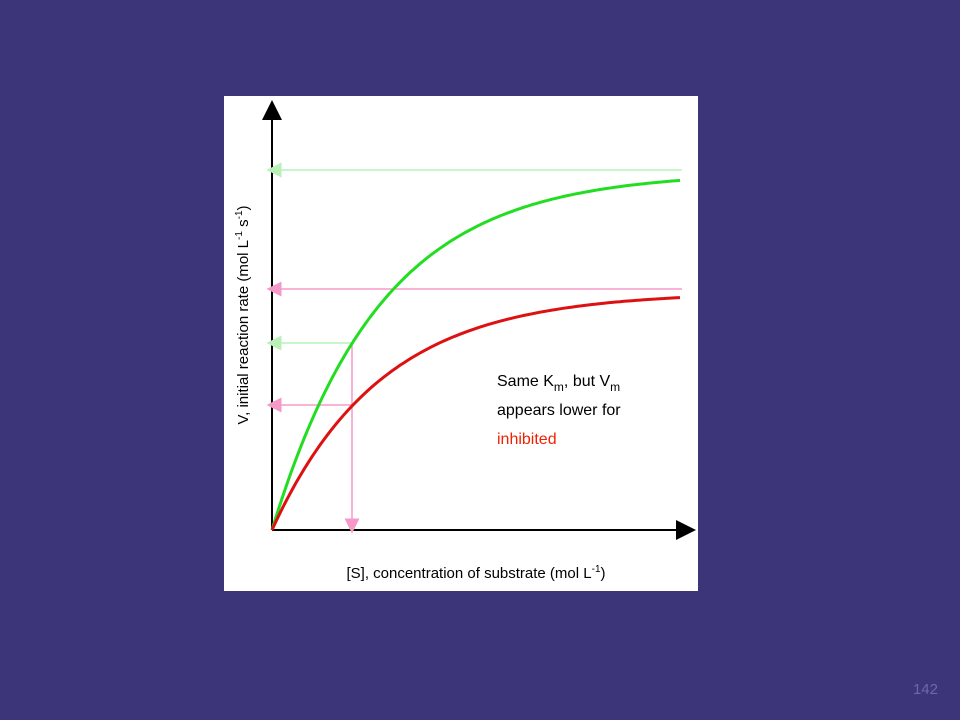 This screenshot has width=960, height=720. What do you see at coordinates (475, 413) in the screenshot?
I see `inhibited-curve` at bounding box center [475, 413].